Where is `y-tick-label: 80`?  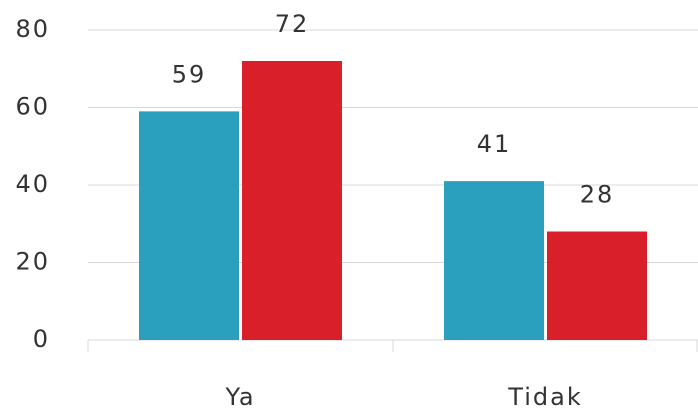 y-tick-label: 80 is located at coordinates (32, 29).